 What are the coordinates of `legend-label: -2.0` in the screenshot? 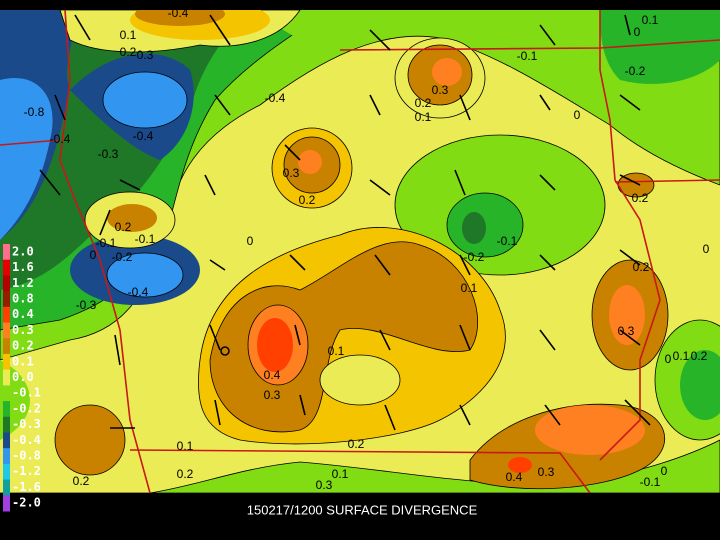 It's located at (26, 503).